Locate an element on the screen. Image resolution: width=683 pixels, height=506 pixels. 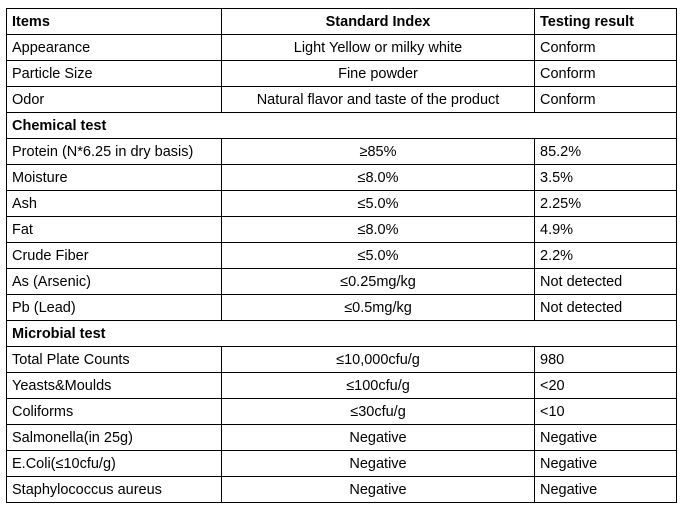
item-cell: Moisture is located at coordinates (114, 177).